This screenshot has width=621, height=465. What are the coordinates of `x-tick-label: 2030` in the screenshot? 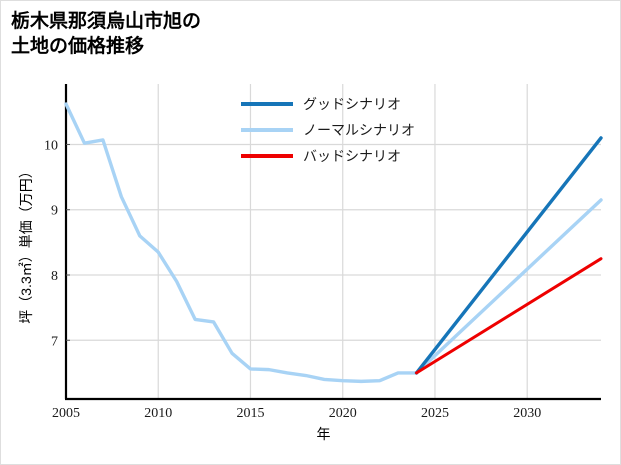 It's located at (527, 413).